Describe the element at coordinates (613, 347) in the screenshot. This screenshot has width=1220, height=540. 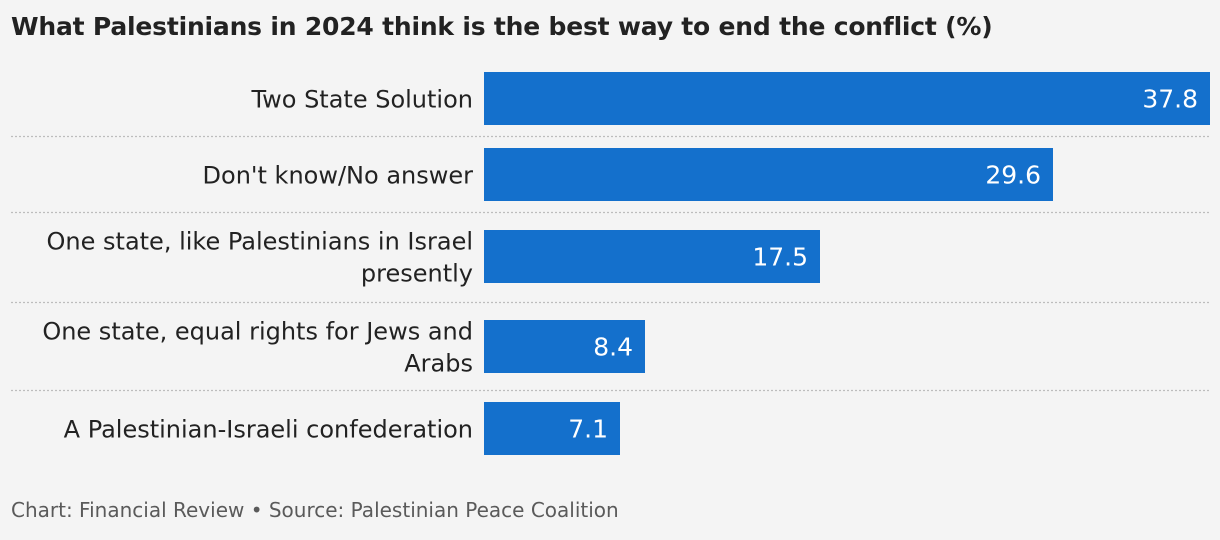
I see `value-label: 8.4` at that location.